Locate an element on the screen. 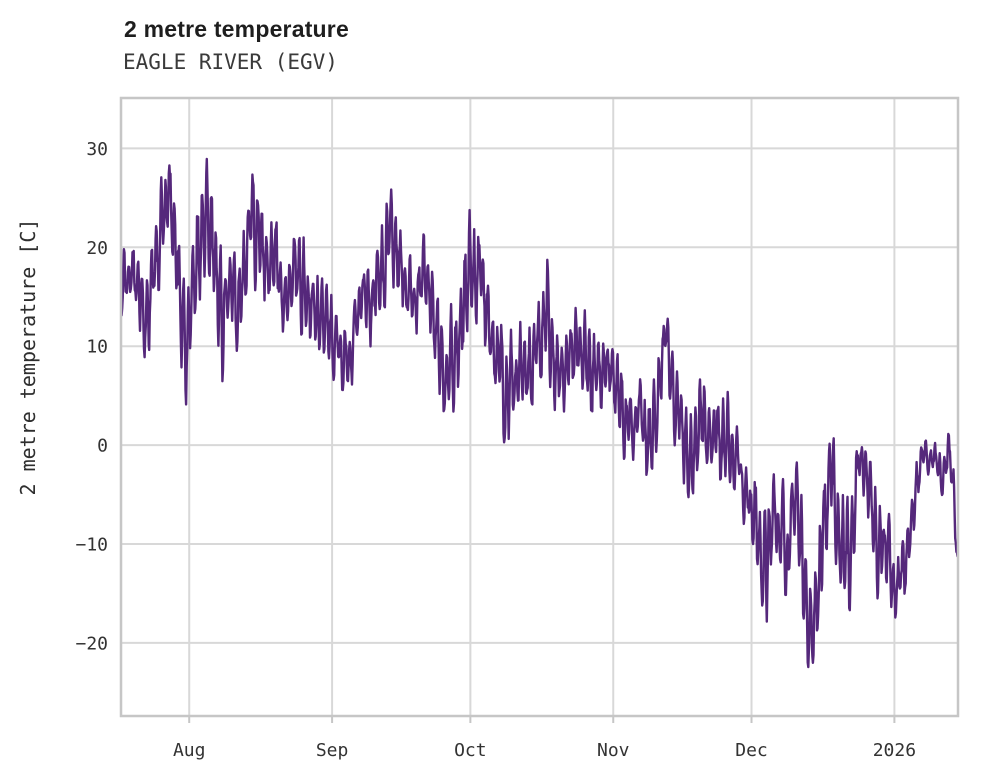  x-tick-label: Oct is located at coordinates (470, 750).